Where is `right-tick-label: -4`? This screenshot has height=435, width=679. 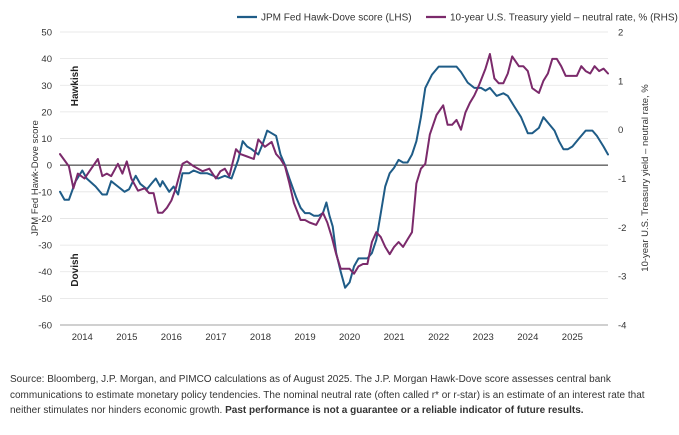
right-tick-label: -4 is located at coordinates (622, 326).